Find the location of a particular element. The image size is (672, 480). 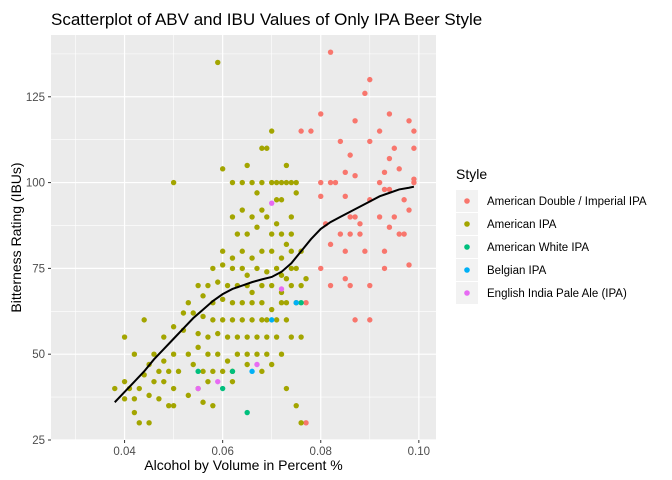

y-tick-label: 50 is located at coordinates (38, 355).